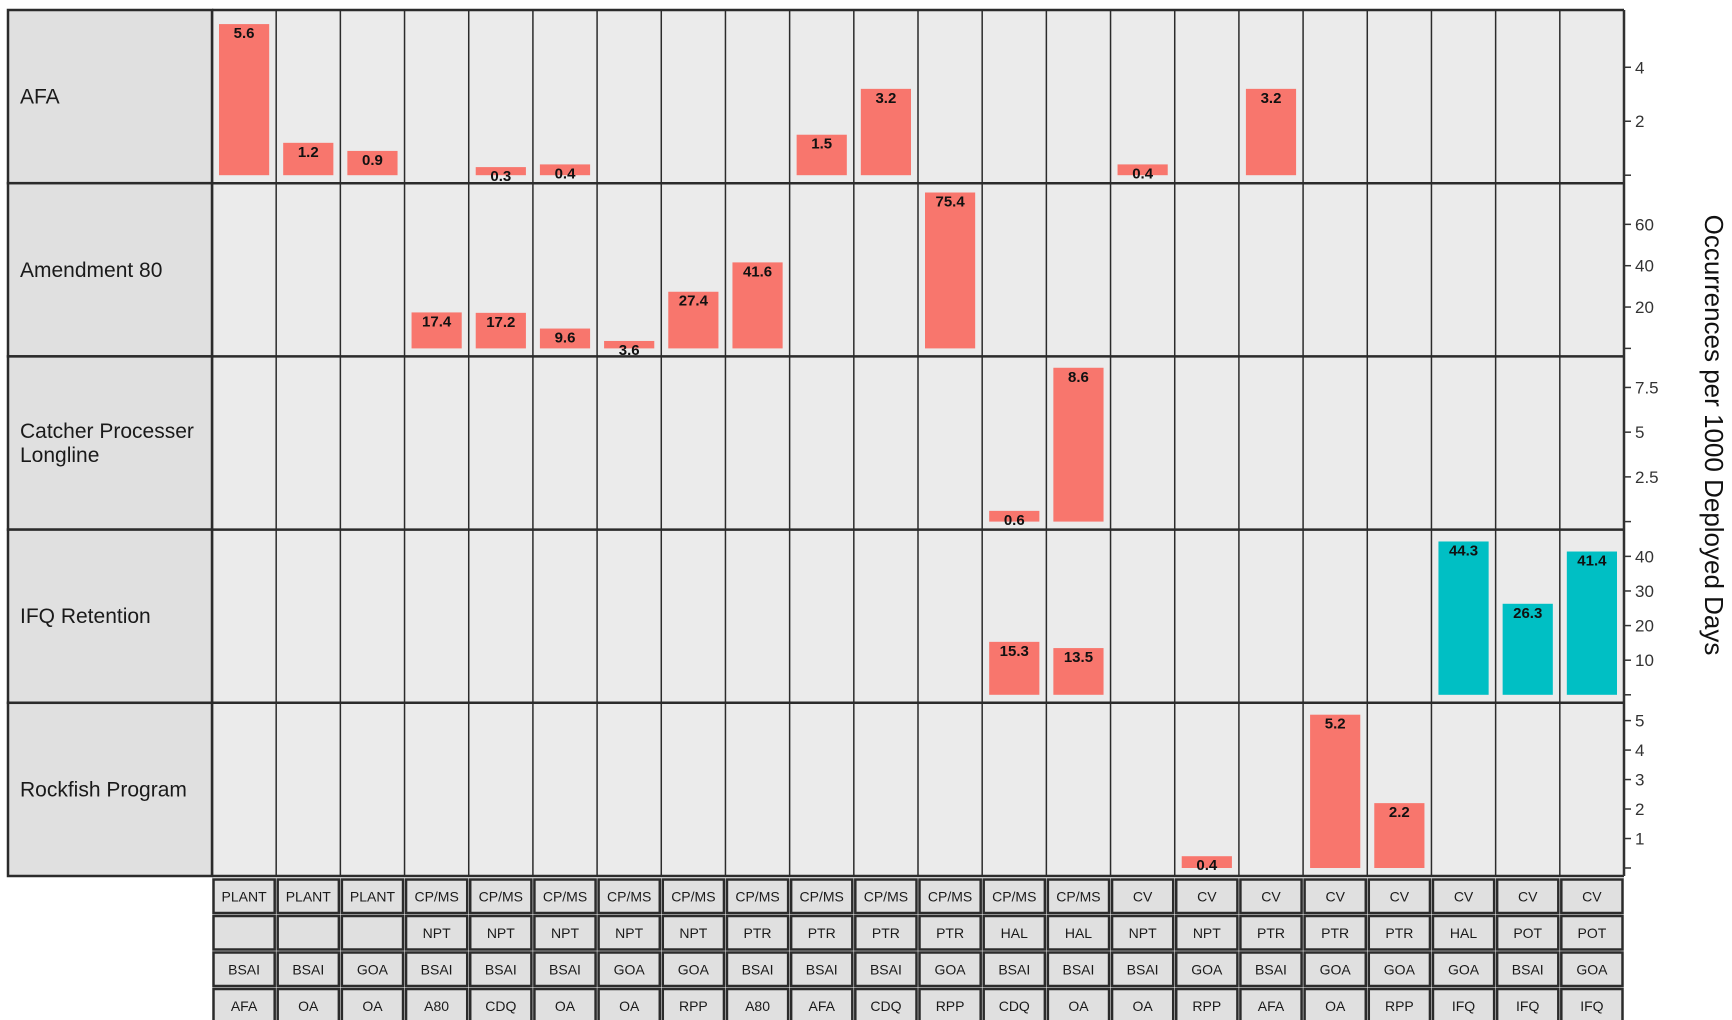 This screenshot has width=1732, height=1020. What do you see at coordinates (757, 271) in the screenshot?
I see `bar-value-label: 41.6` at bounding box center [757, 271].